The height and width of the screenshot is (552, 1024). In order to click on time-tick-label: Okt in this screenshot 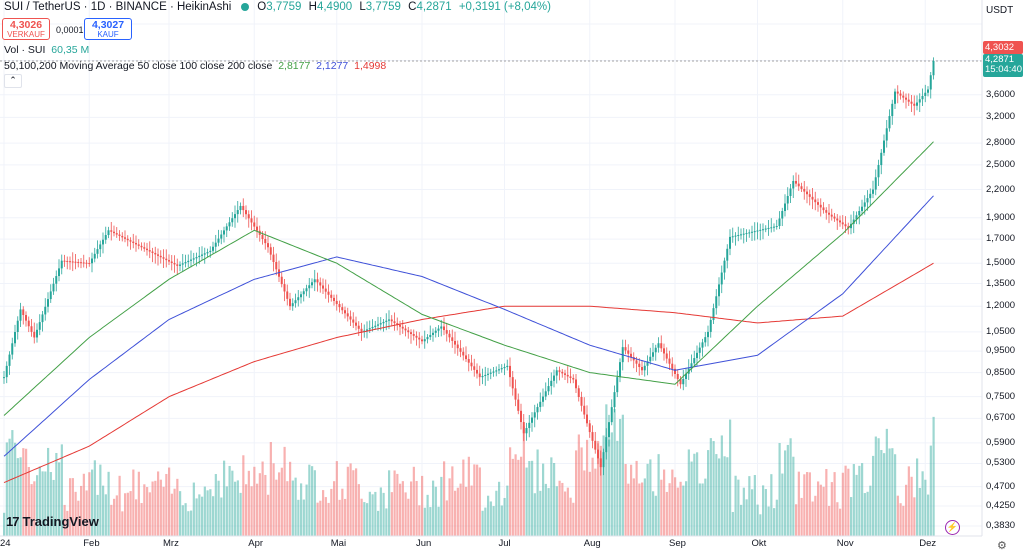, I will do `click(759, 543)`.